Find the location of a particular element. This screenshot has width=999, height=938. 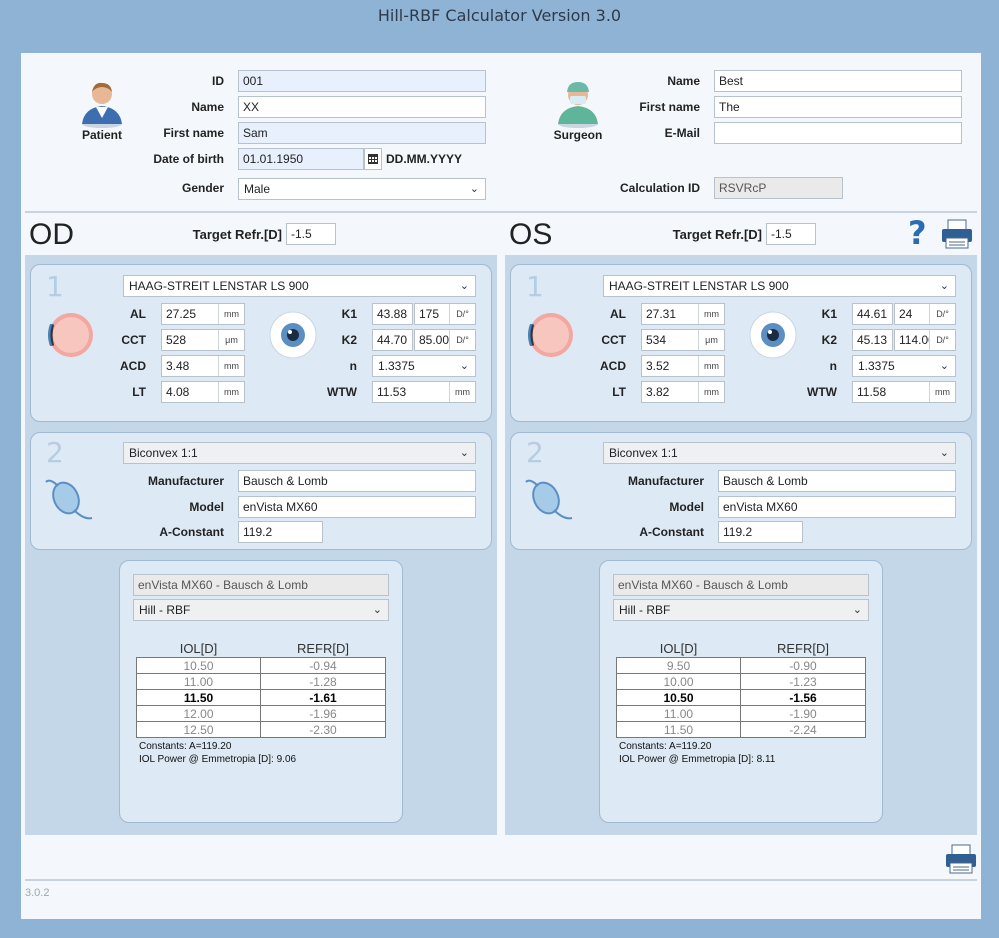

calculation-id-field: RSVRcP is located at coordinates (778, 188).